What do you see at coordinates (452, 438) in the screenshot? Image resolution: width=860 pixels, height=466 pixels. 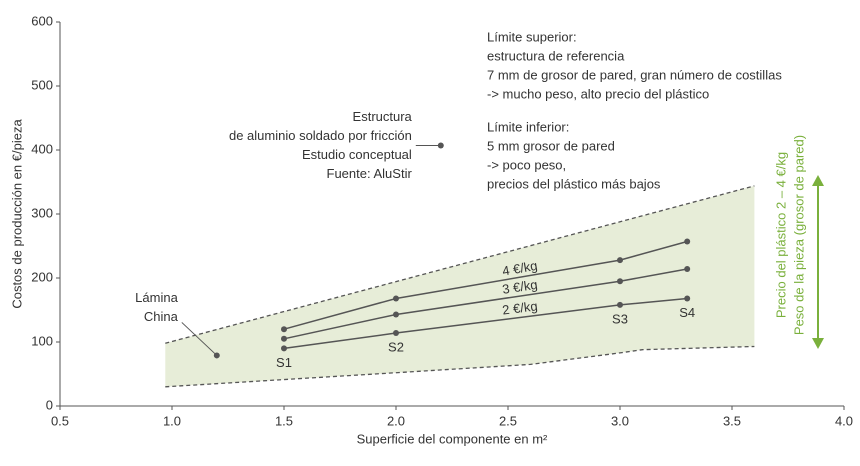 I see `x-axis-title: Superficie del componente en m²` at bounding box center [452, 438].